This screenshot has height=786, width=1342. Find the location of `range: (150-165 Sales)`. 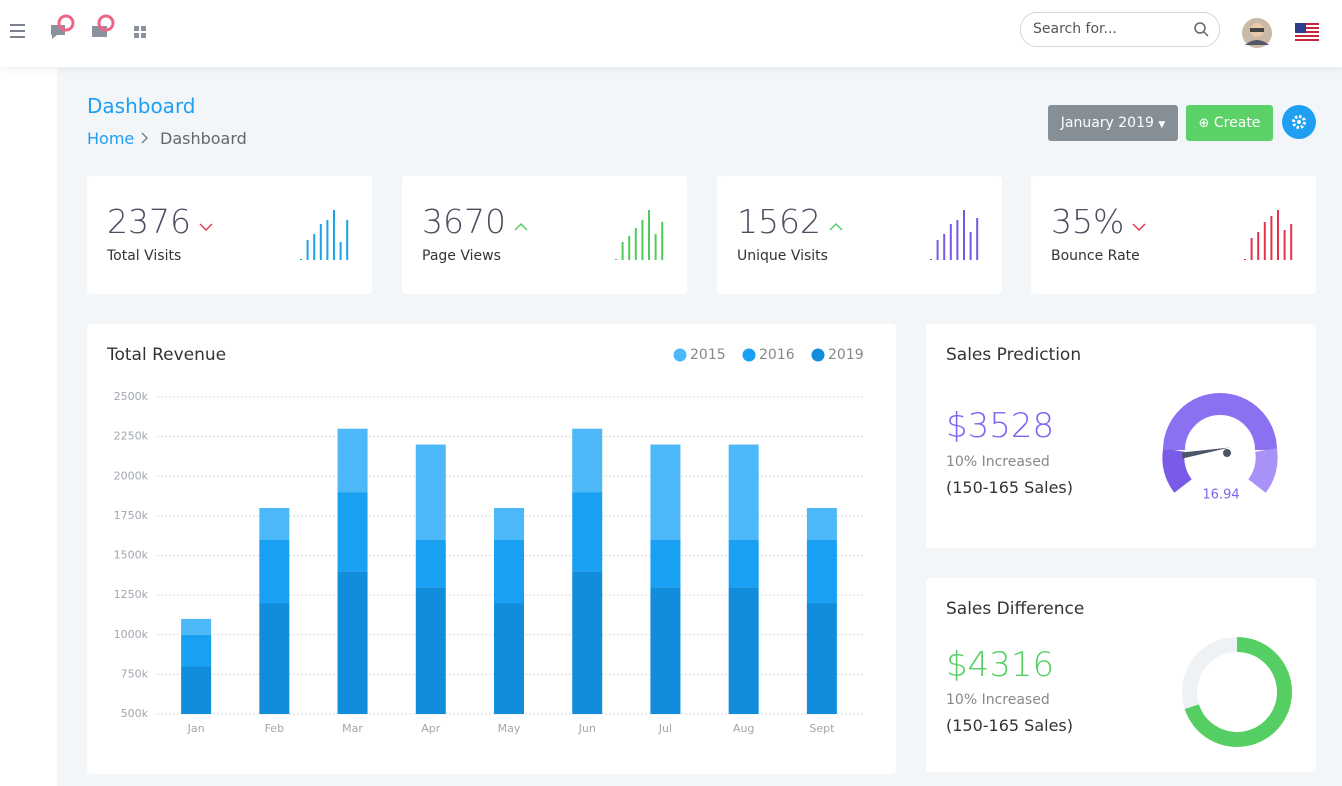

range: (150-165 Sales) is located at coordinates (1010, 725).